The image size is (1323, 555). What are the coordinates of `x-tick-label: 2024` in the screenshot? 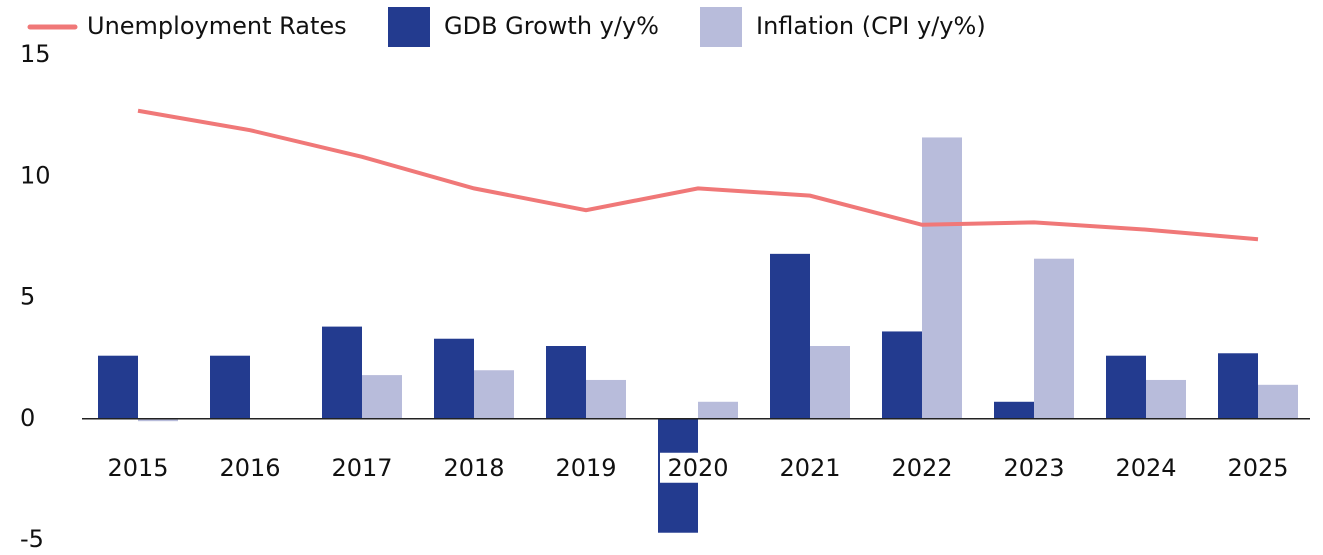 It's located at (1145, 468).